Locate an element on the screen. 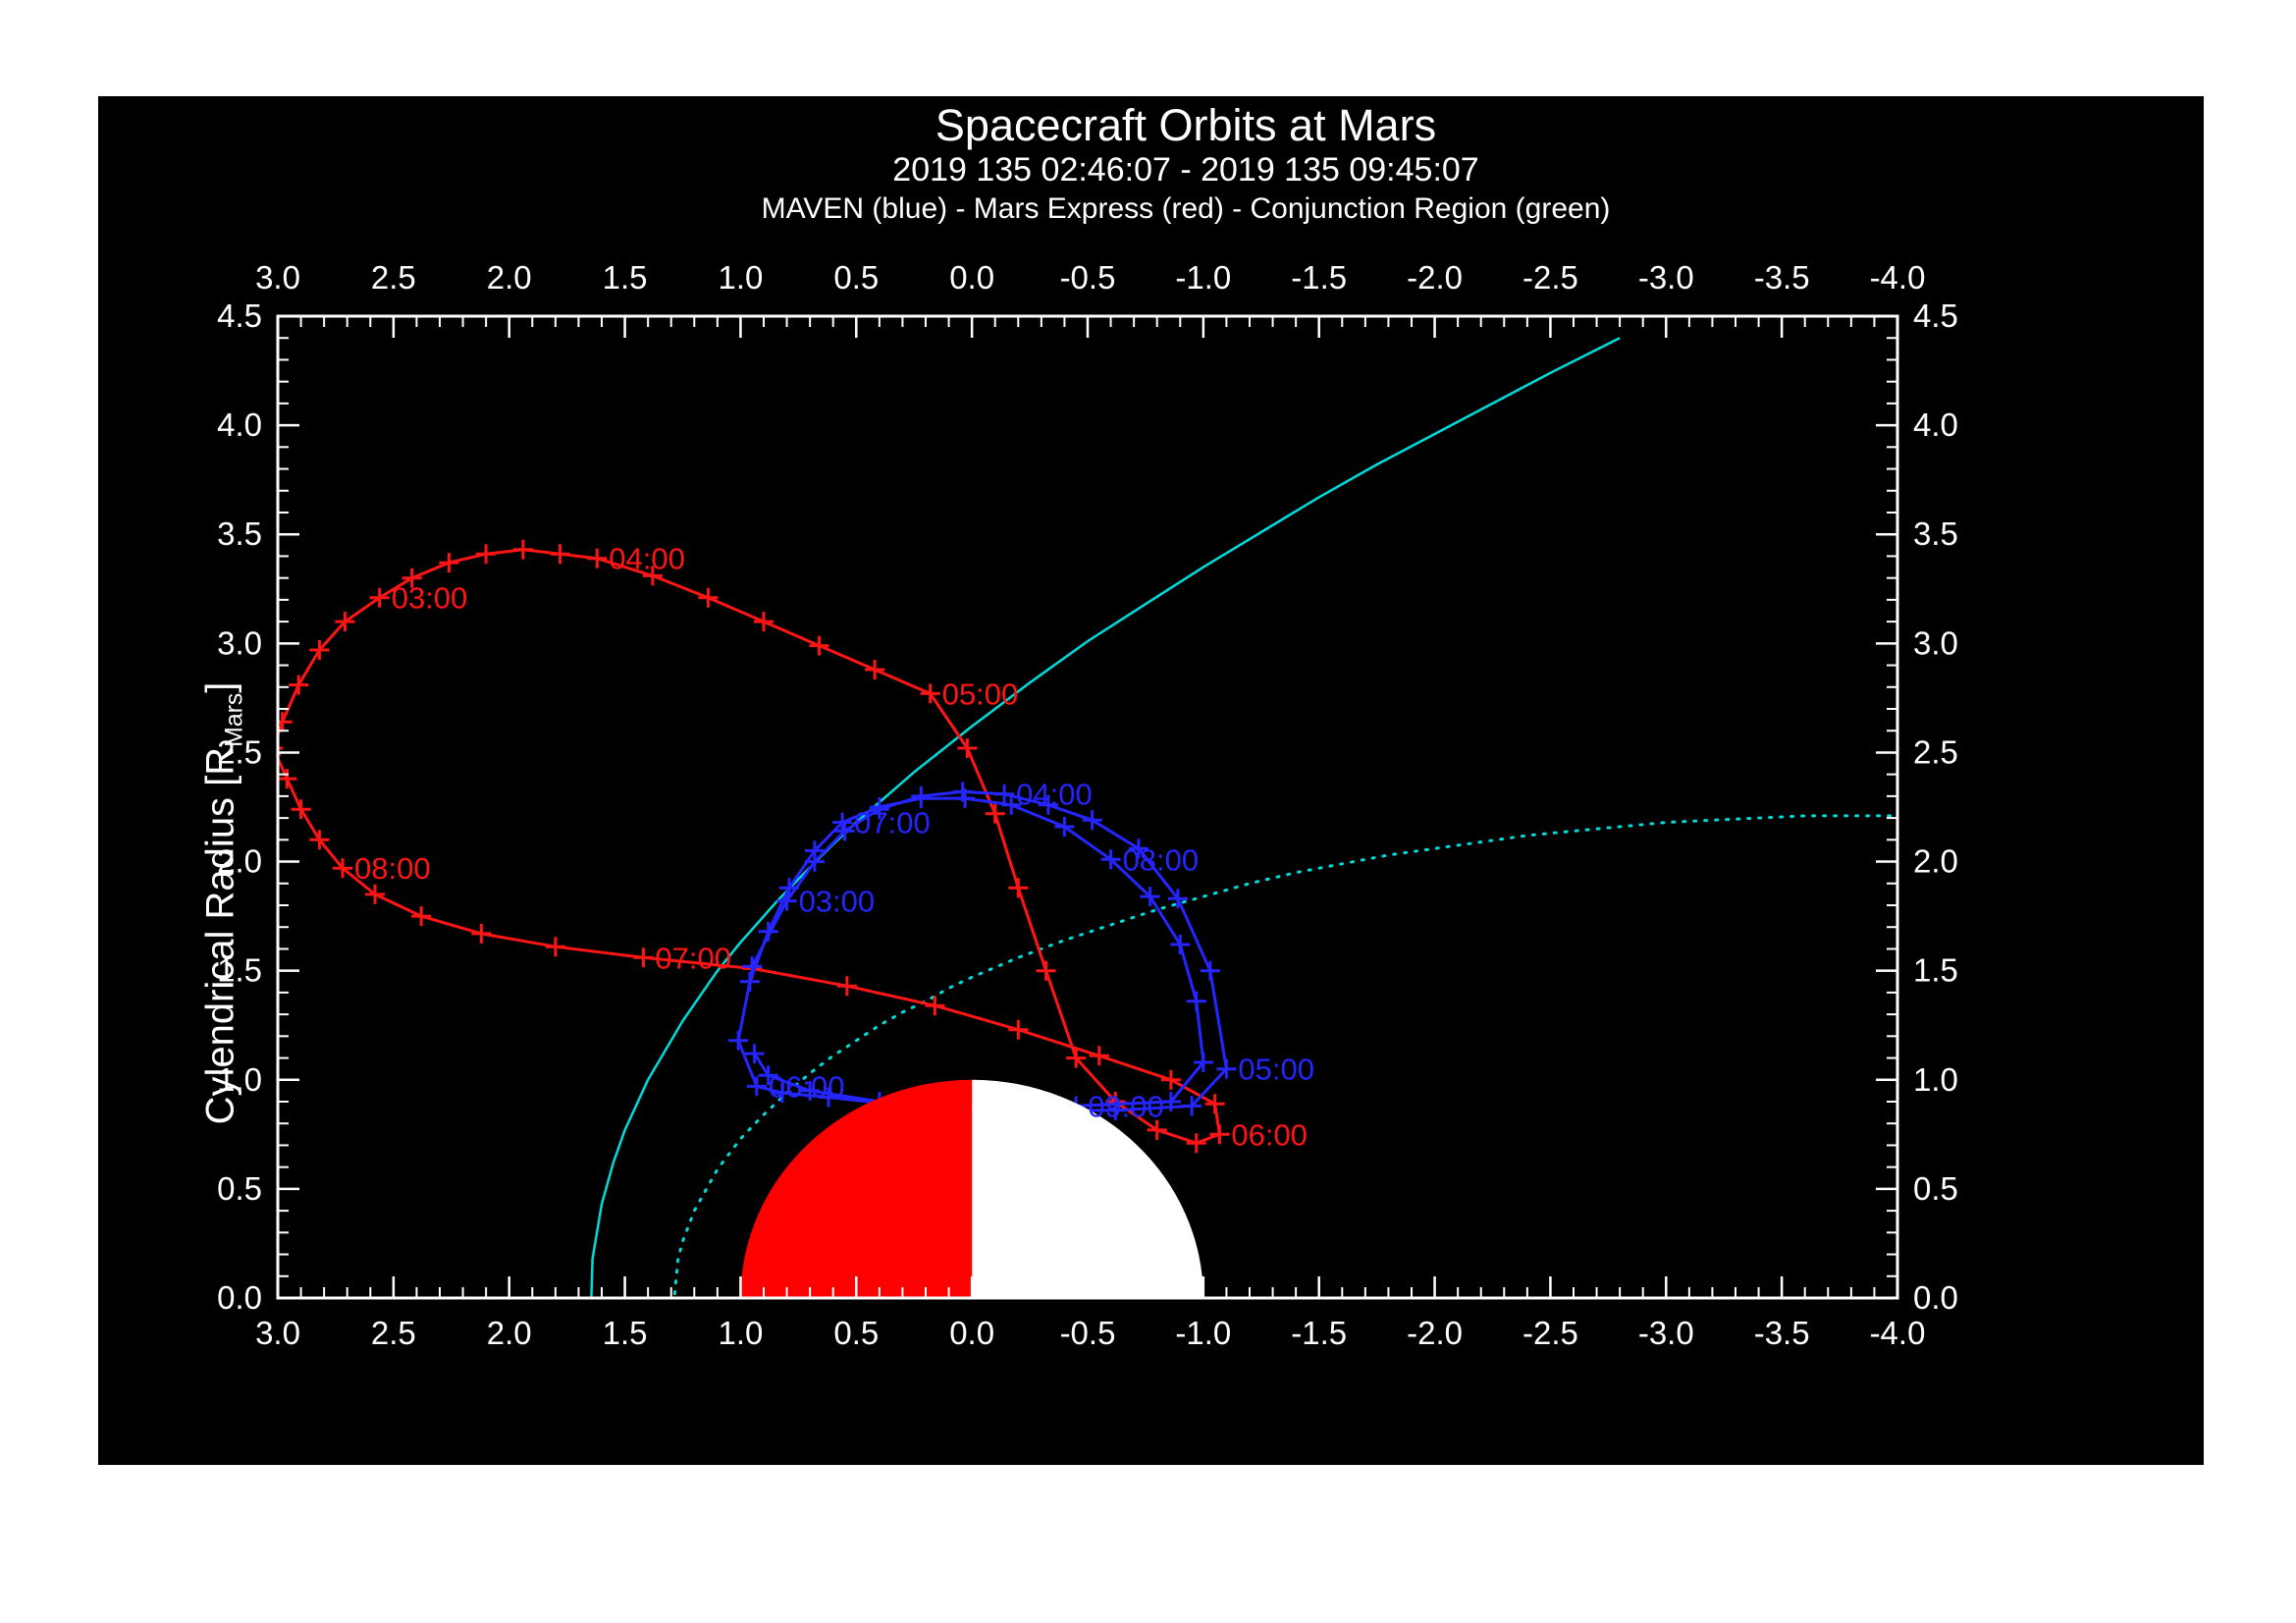 This screenshot has height=1623, width=2296. x-axis-title-mid: [R is located at coordinates (1079, 1516).